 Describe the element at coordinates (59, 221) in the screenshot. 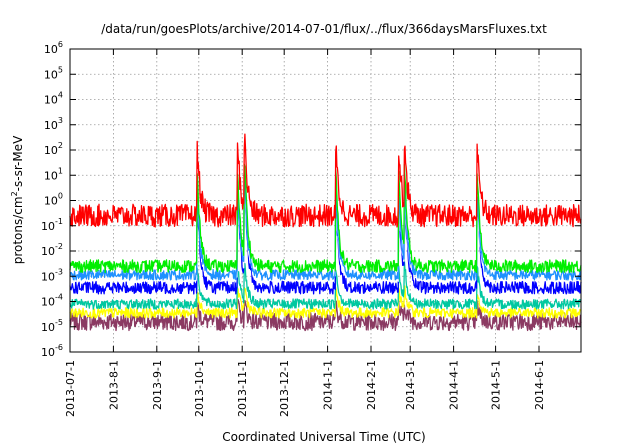

I see `y-tick-label-exponent: -1` at that location.